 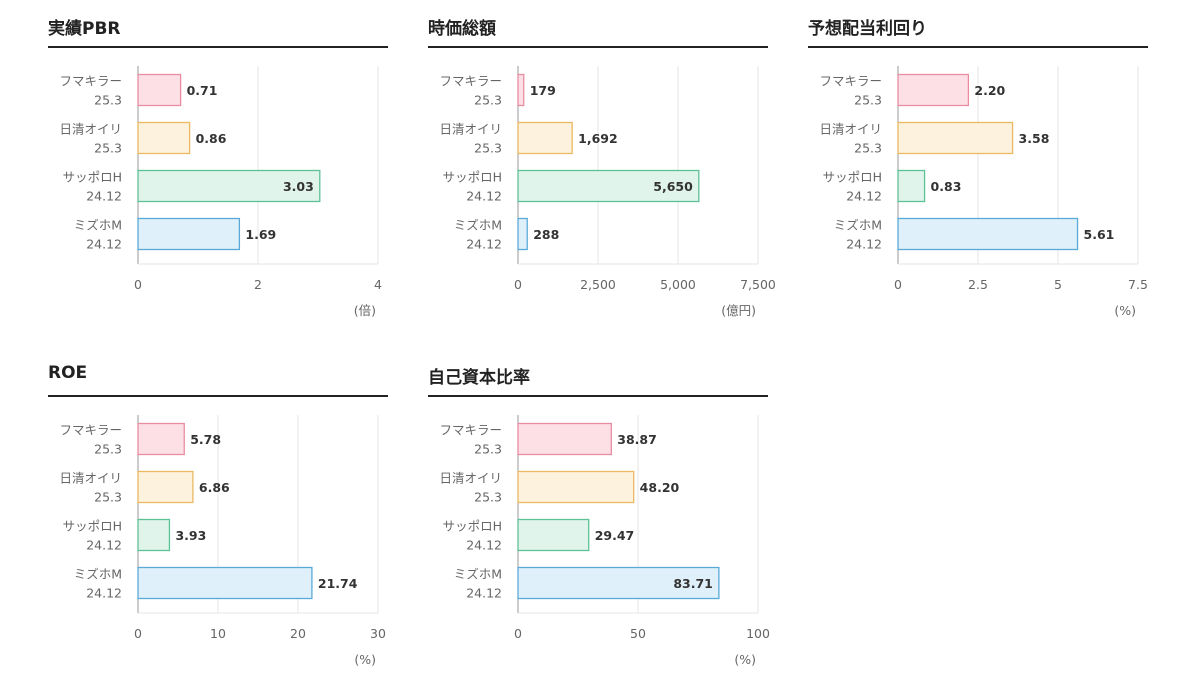 What do you see at coordinates (1058, 284) in the screenshot?
I see `x-tick-label: 5` at bounding box center [1058, 284].